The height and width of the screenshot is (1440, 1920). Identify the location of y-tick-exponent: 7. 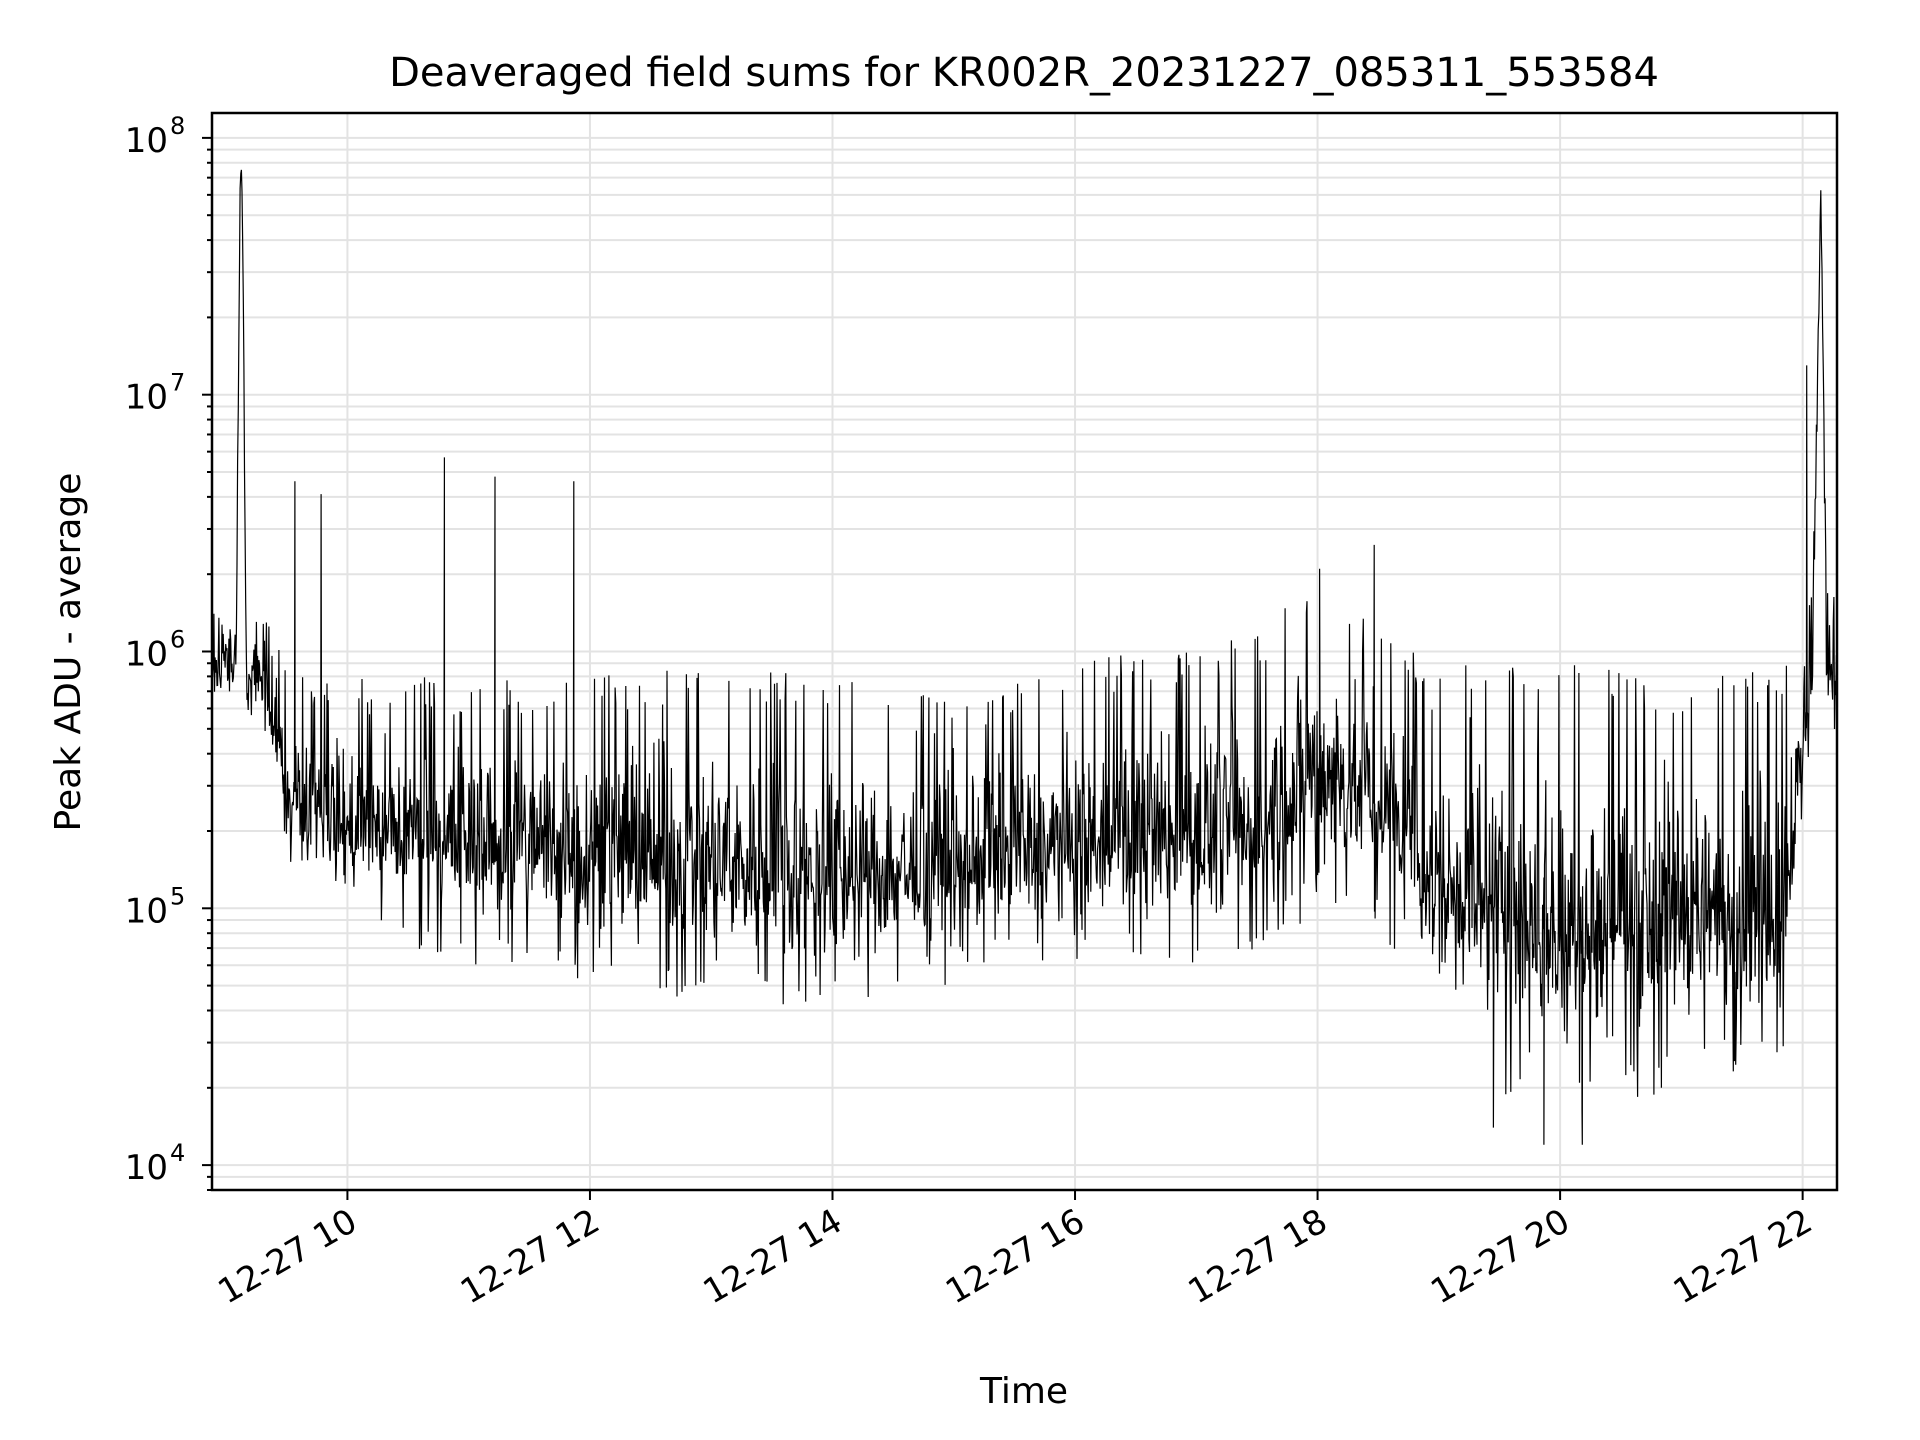
(177, 383).